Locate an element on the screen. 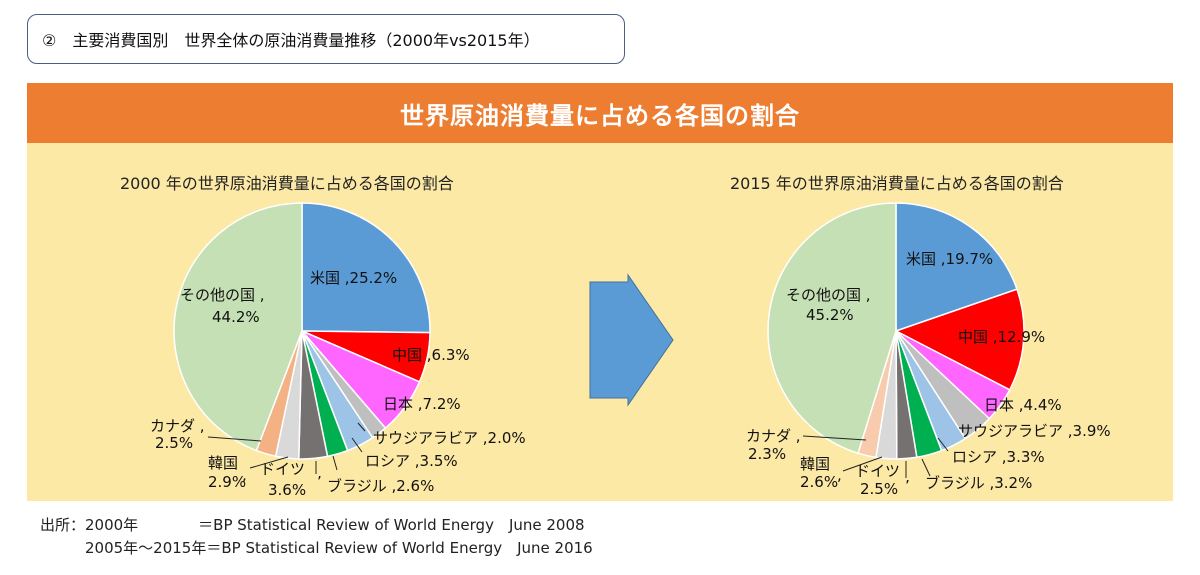  slice-label: 米国 ,25.2% is located at coordinates (353, 278).